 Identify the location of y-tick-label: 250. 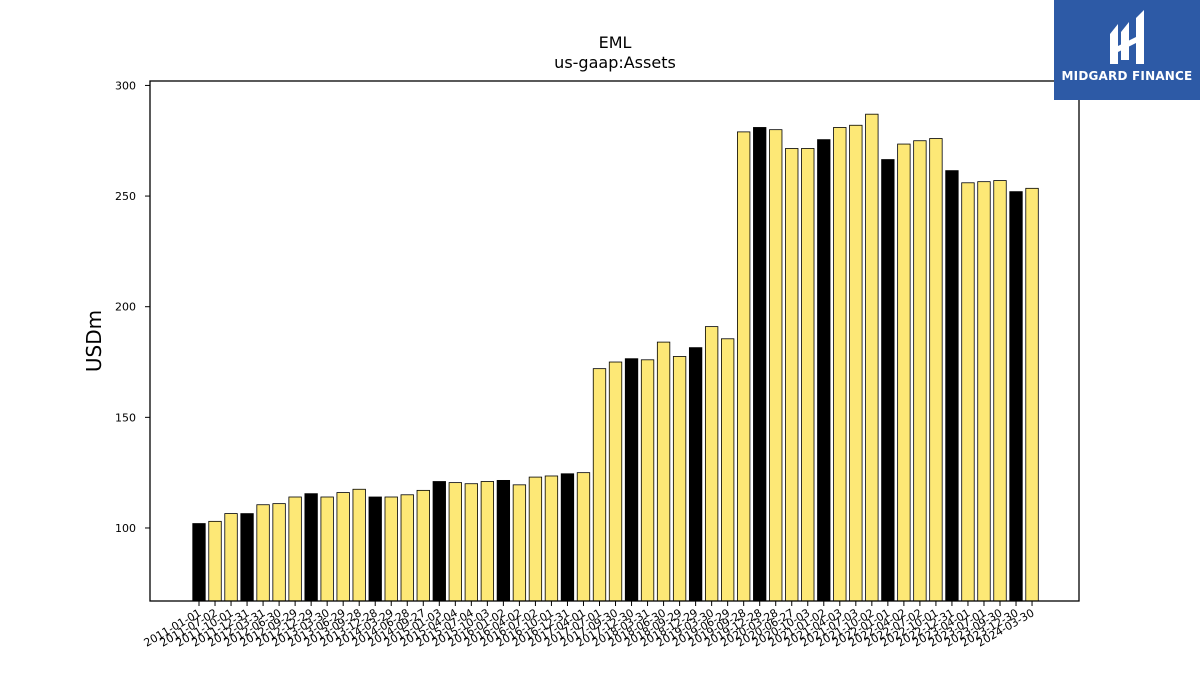
(125, 196).